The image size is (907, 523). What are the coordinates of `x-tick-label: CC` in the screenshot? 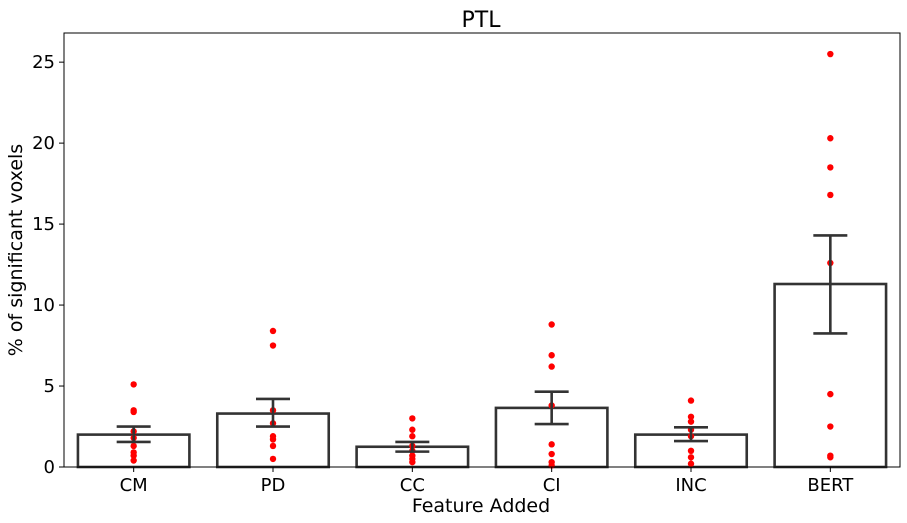 It's located at (412, 485).